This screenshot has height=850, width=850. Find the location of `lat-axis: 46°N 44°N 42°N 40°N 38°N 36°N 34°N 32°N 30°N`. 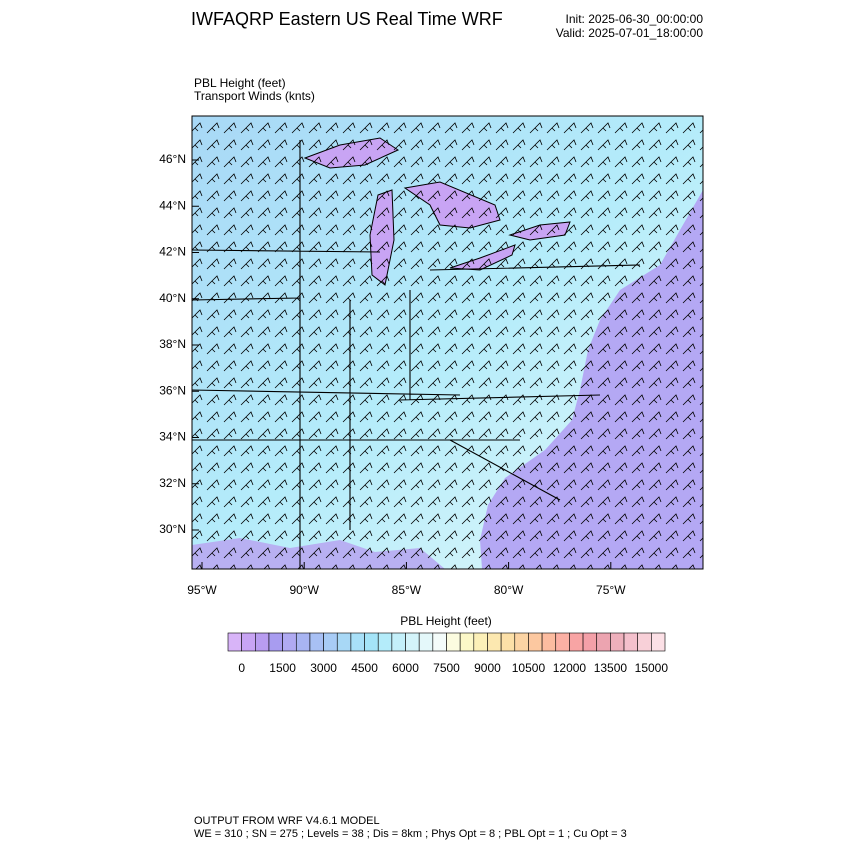

lat-axis: 46°N 44°N 42°N 40°N 38°N 36°N 34°N 32°N 30°N is located at coordinates (179, 344).